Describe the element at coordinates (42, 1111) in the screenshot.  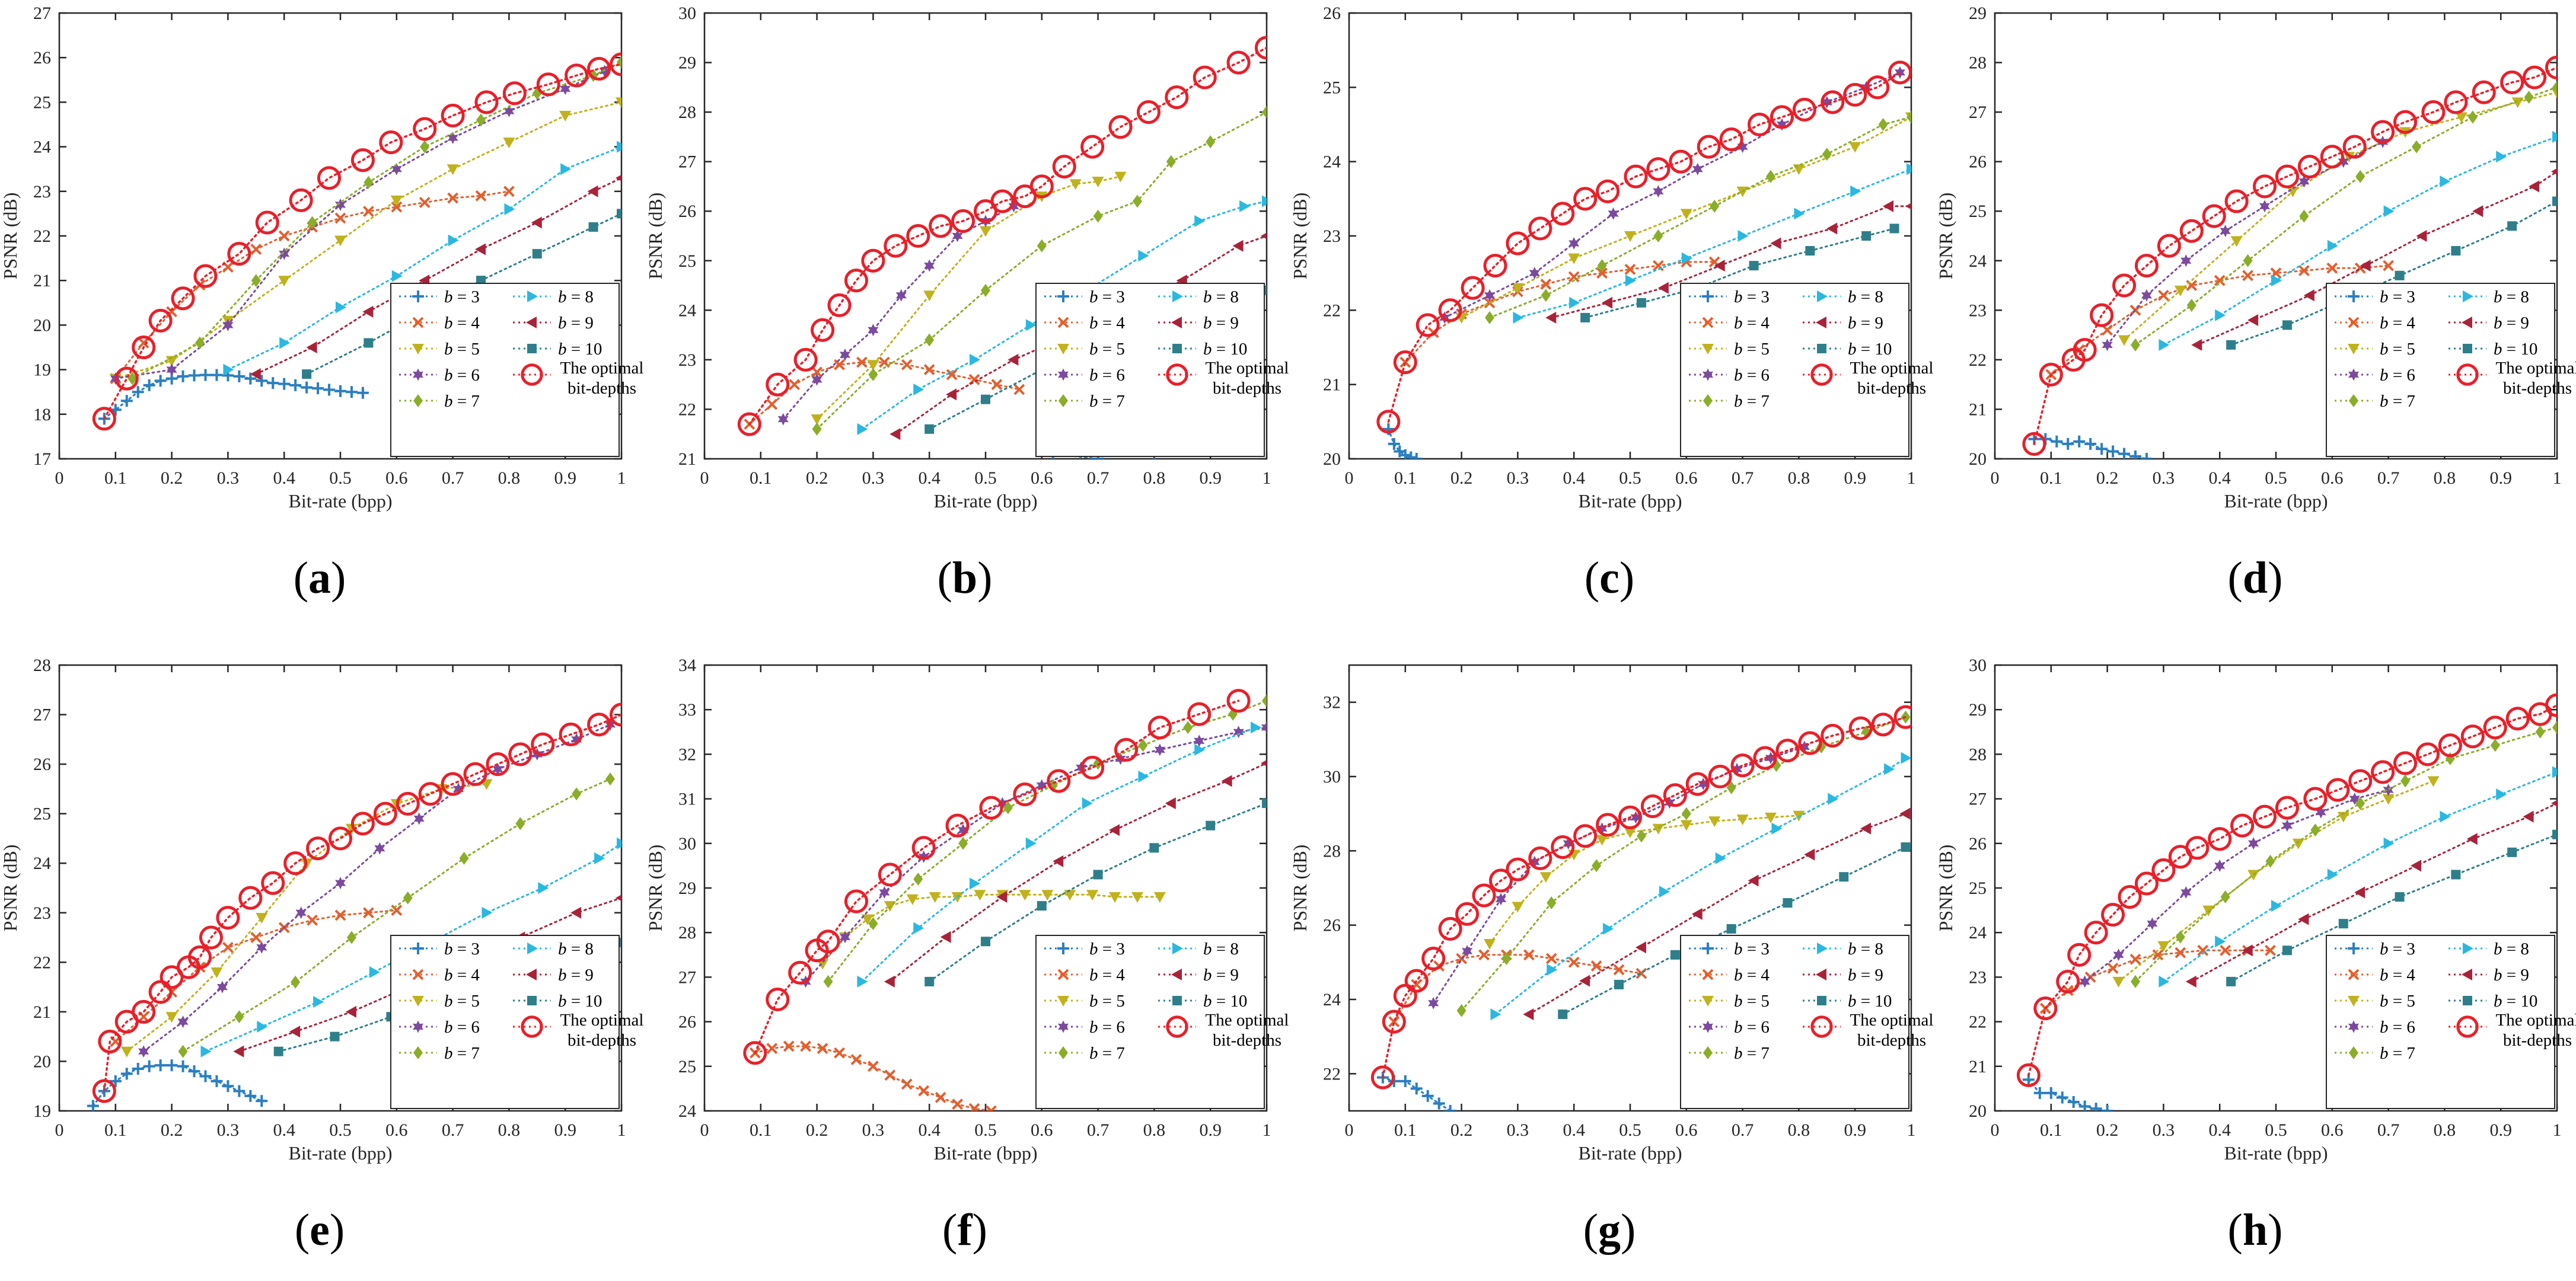
I see `y-tick-label: 19` at that location.